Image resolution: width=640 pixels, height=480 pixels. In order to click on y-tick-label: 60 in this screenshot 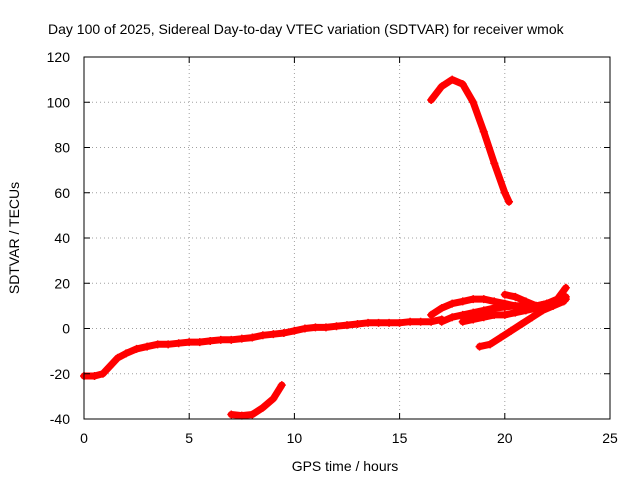, I will do `click(62, 193)`.